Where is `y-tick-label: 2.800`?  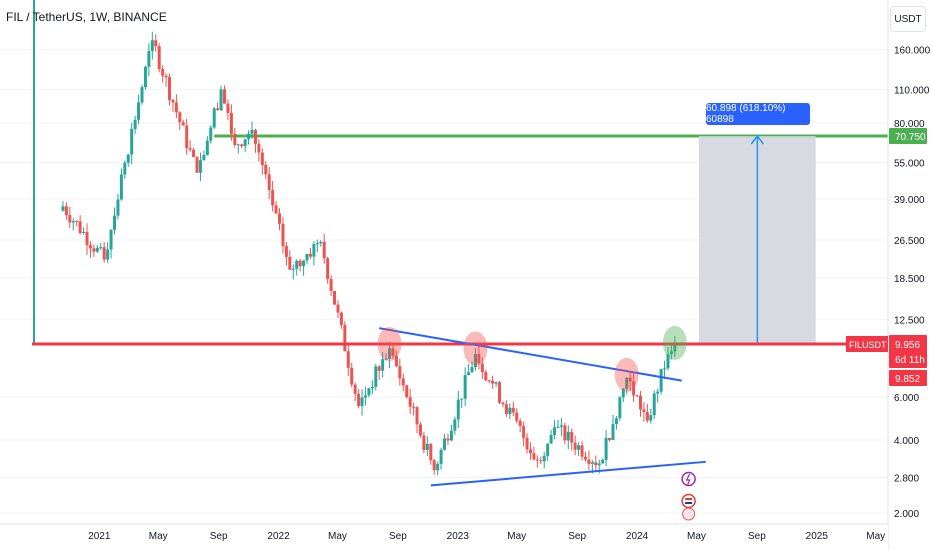
y-tick-label: 2.800 is located at coordinates (906, 479).